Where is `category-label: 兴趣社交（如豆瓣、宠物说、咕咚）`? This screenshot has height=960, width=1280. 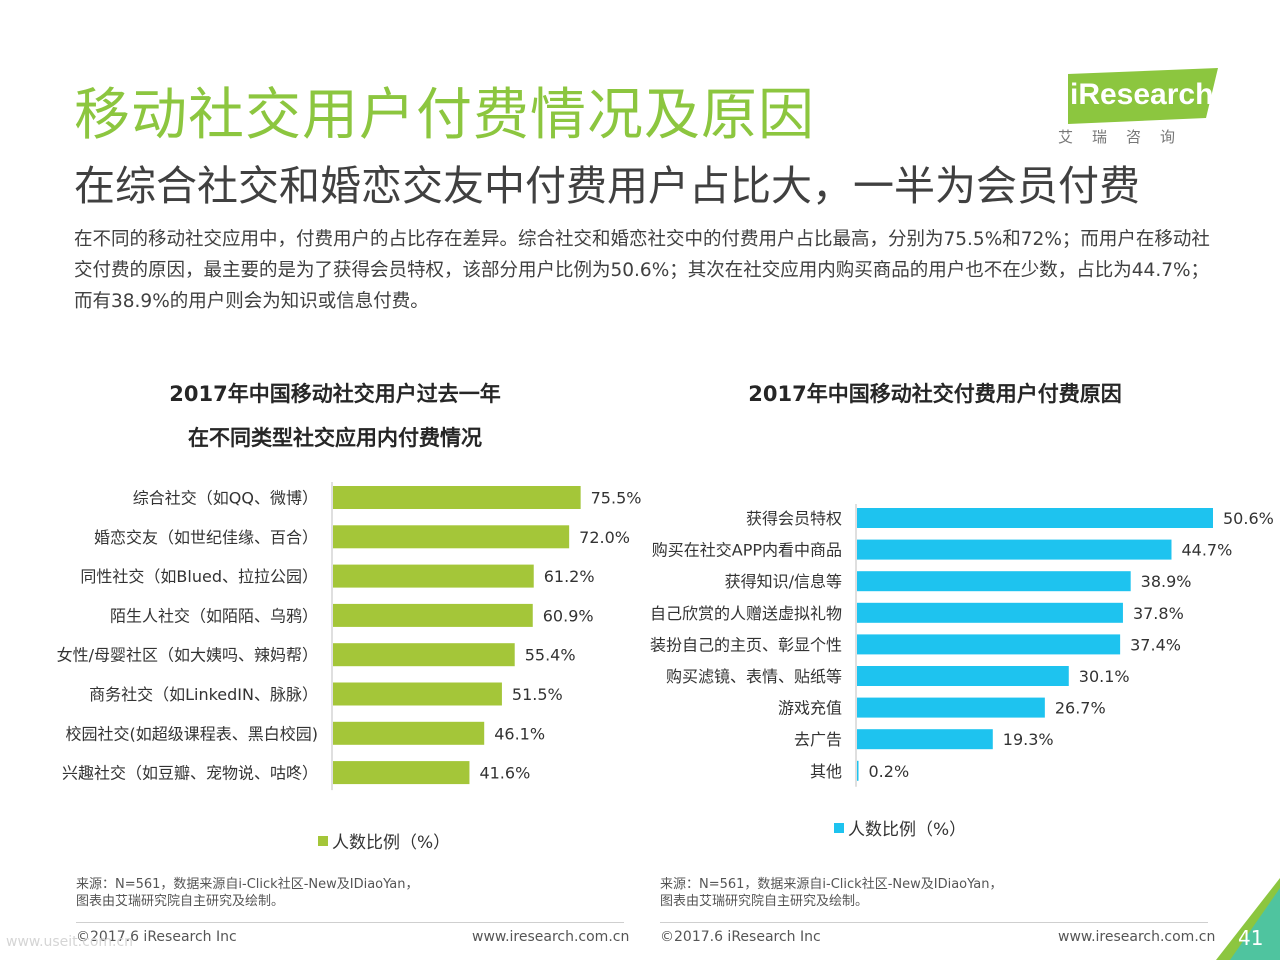 category-label: 兴趣社交（如豆瓣、宠物说、咕咚） is located at coordinates (190, 773).